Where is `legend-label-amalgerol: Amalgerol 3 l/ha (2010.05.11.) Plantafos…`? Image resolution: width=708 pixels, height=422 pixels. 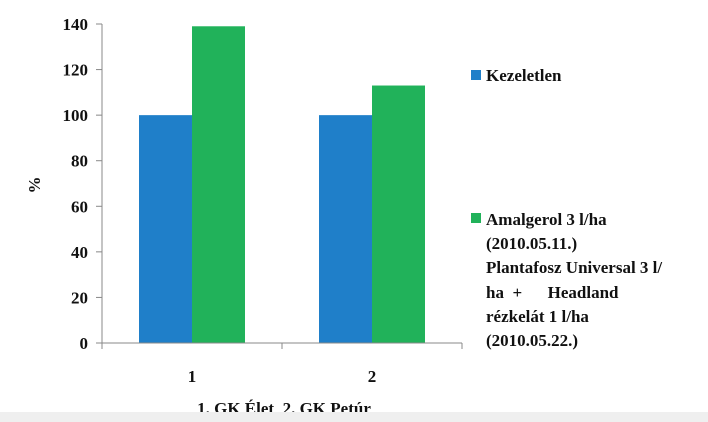
legend-label-amalgerol: Amalgerol 3 l/ha (2010.05.11.) Plantafos… is located at coordinates (574, 280).